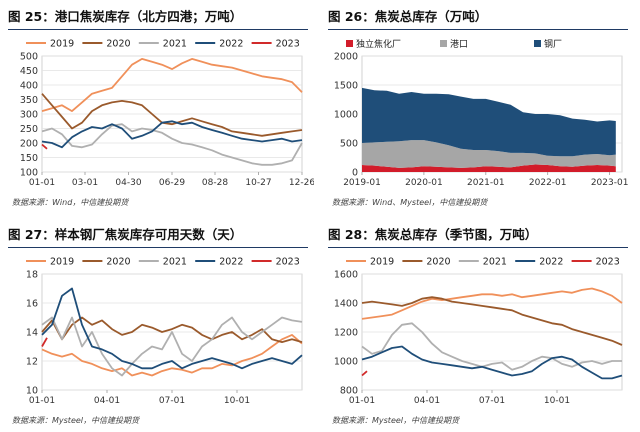 This screenshot has width=640, height=432. I want to click on x-tick-label: 06-29, so click(172, 183).